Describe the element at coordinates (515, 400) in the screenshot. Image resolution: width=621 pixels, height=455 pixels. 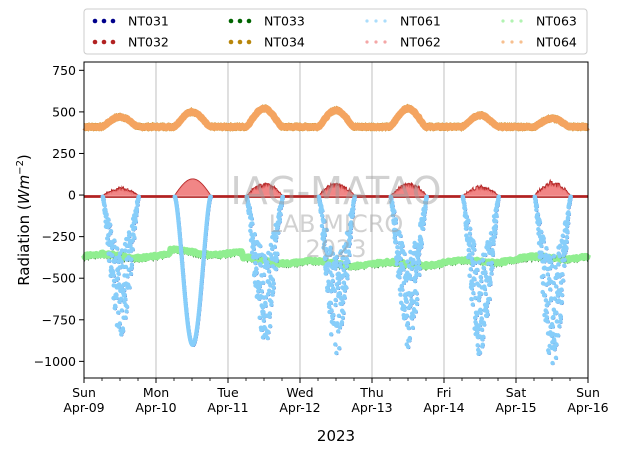
I see `x-tick-label: Sat Apr-15` at that location.